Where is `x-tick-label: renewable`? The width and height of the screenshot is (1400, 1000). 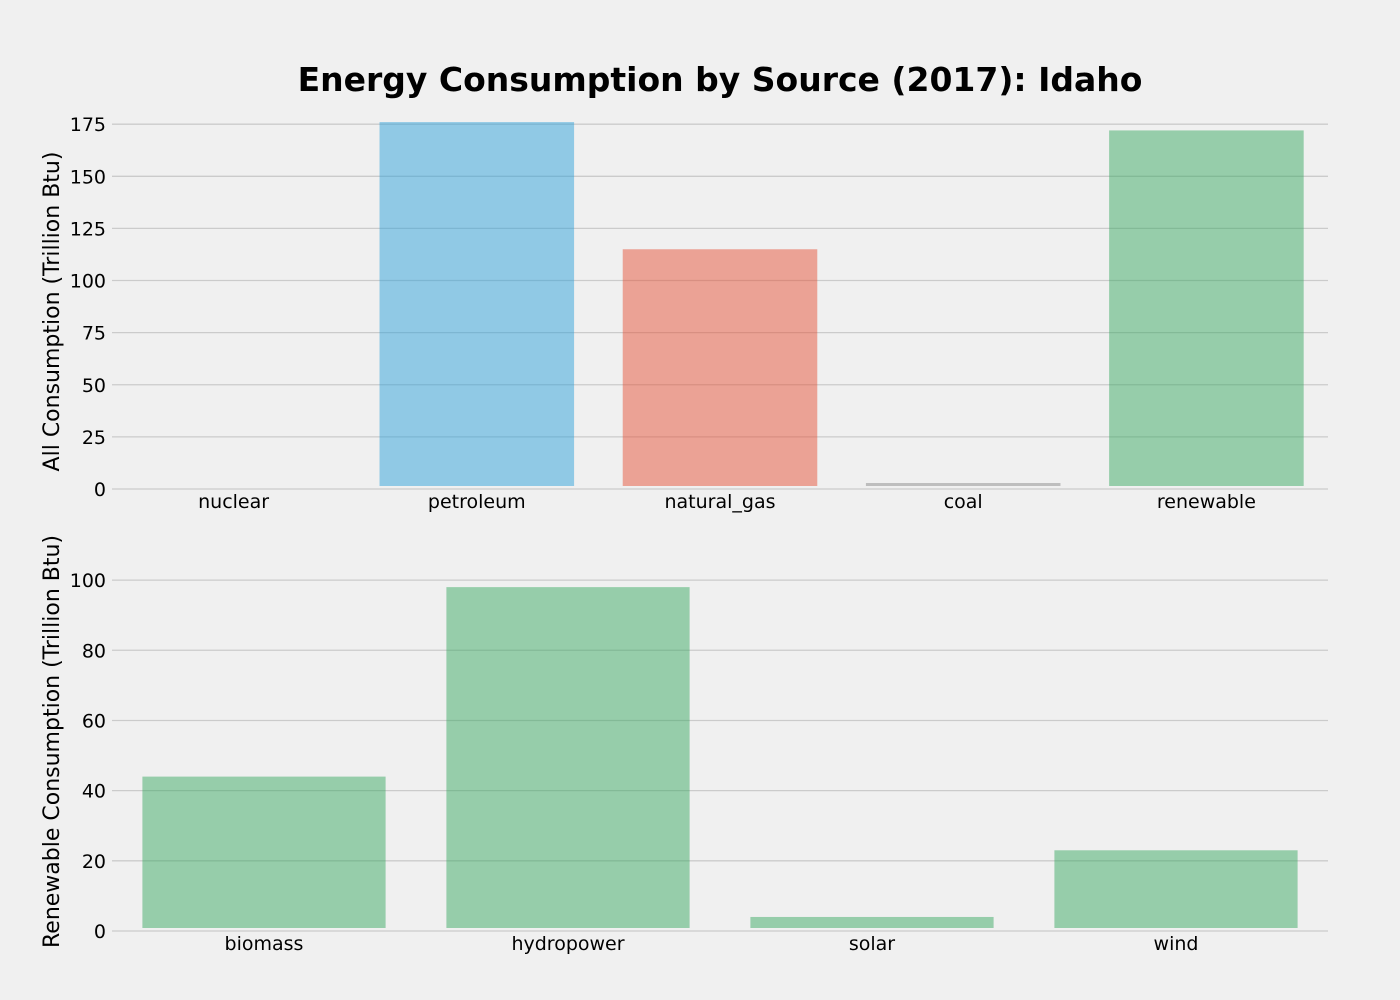
x-tick-label: renewable is located at coordinates (1206, 502).